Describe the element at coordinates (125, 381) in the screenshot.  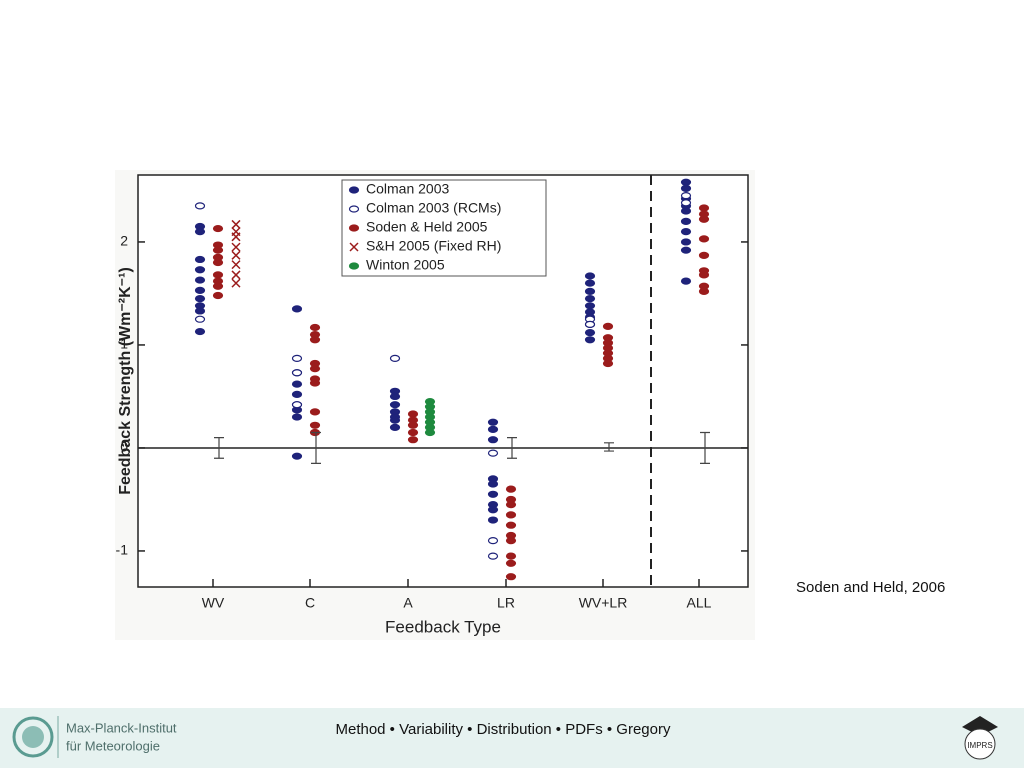
I see `y-axis-label: Feedback Strength (Wm⁻²K⁻¹)` at that location.